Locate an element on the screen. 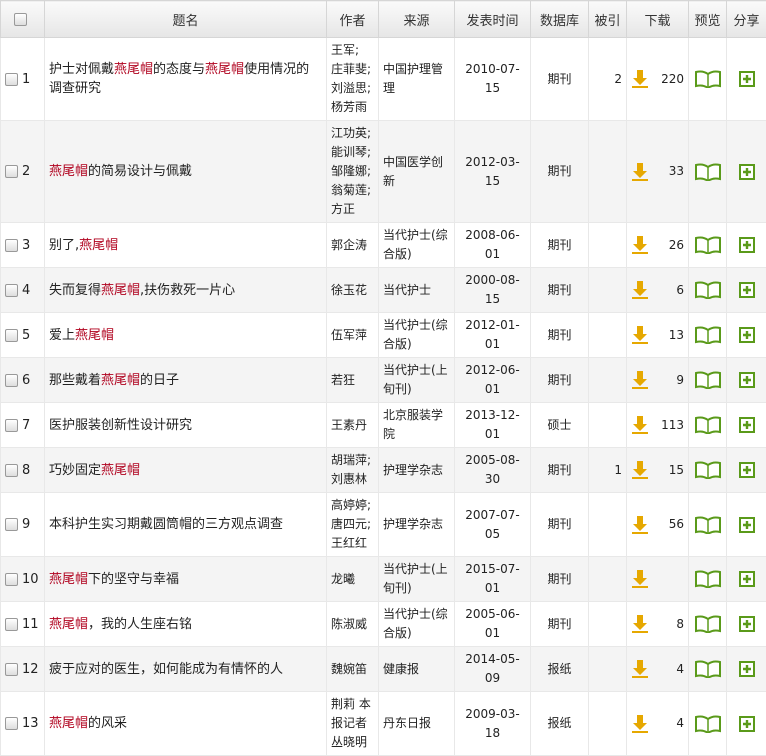 The image size is (766, 756). date: 2008-06-01 is located at coordinates (493, 245).